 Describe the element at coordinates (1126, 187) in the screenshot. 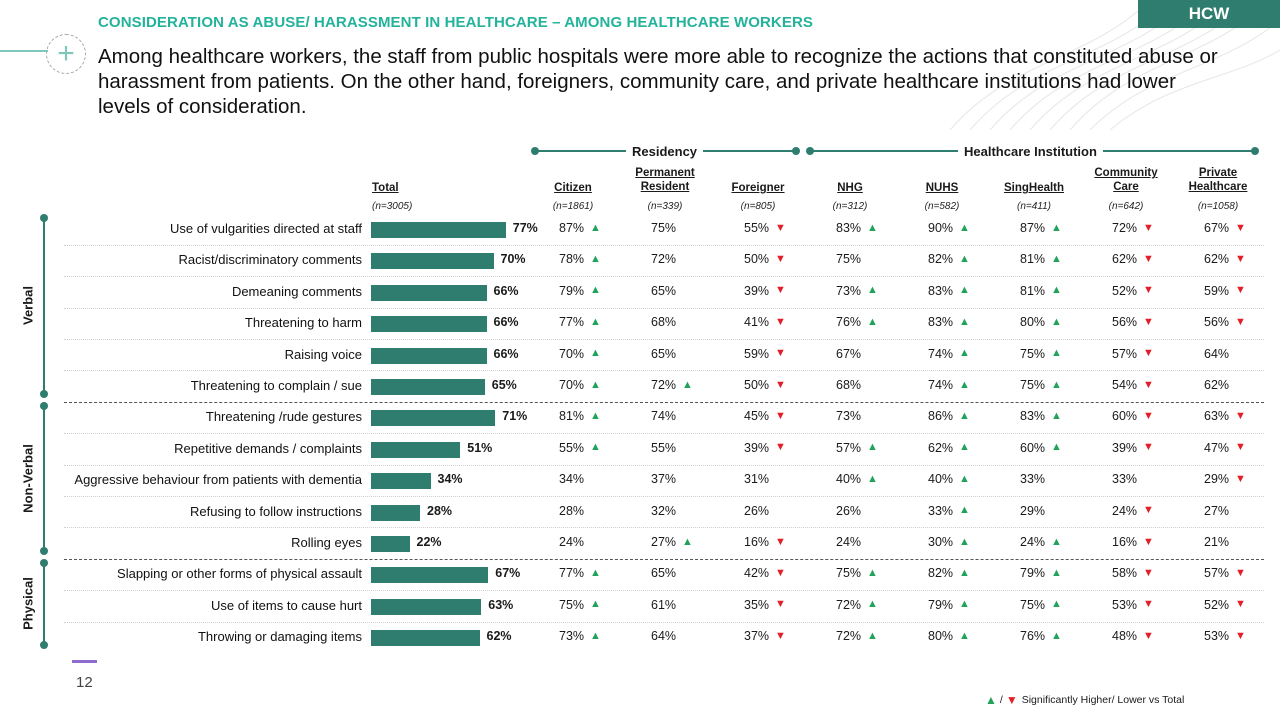

I see `column-header-line: Care` at that location.